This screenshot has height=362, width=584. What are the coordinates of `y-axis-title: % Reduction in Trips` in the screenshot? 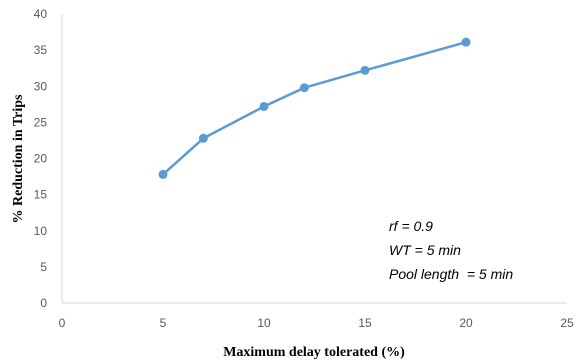 It's located at (18, 159).